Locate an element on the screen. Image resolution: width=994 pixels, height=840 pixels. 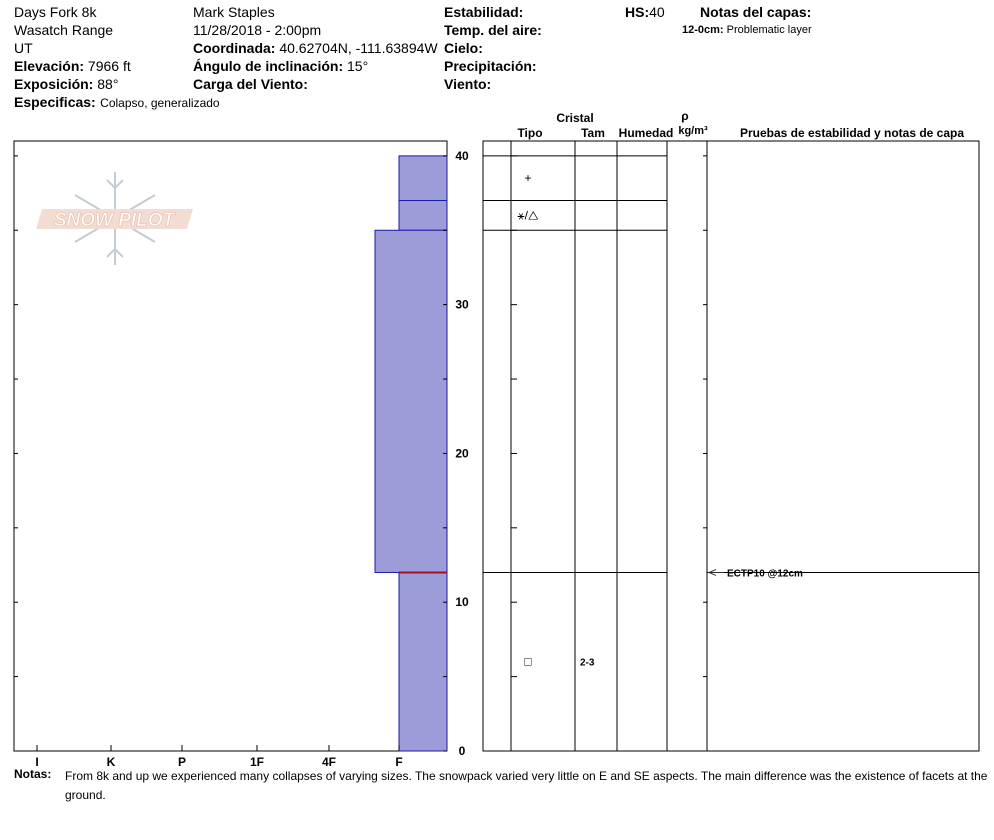
specifics-value: Colapso, generalizado is located at coordinates (160, 103).